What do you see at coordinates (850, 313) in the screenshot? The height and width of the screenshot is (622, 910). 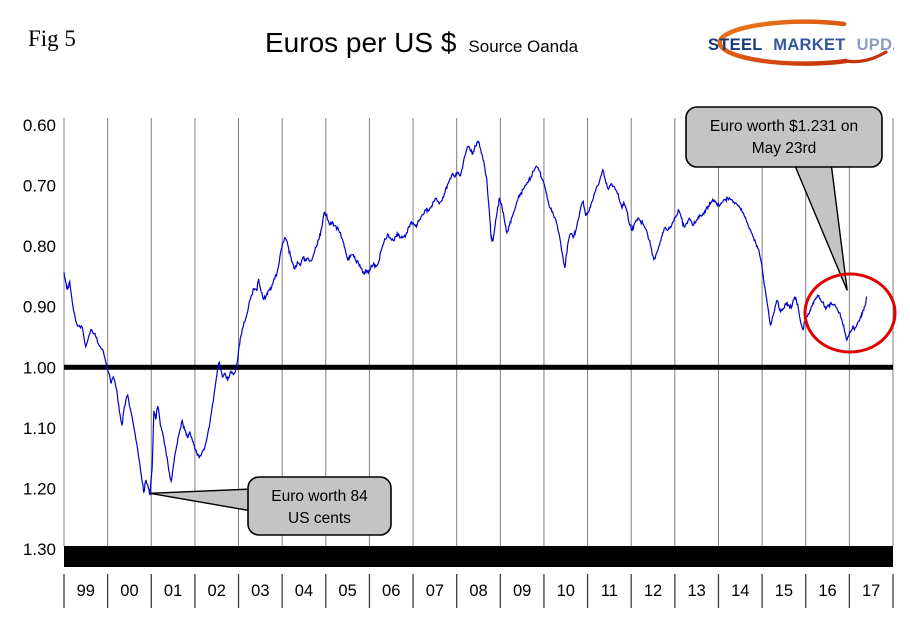 I see `highlight-ellipse` at bounding box center [850, 313].